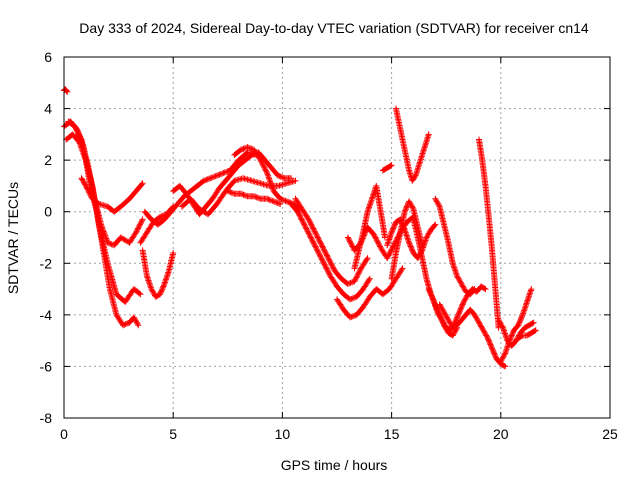 The width and height of the screenshot is (640, 480). I want to click on series-s14, so click(330, 252).